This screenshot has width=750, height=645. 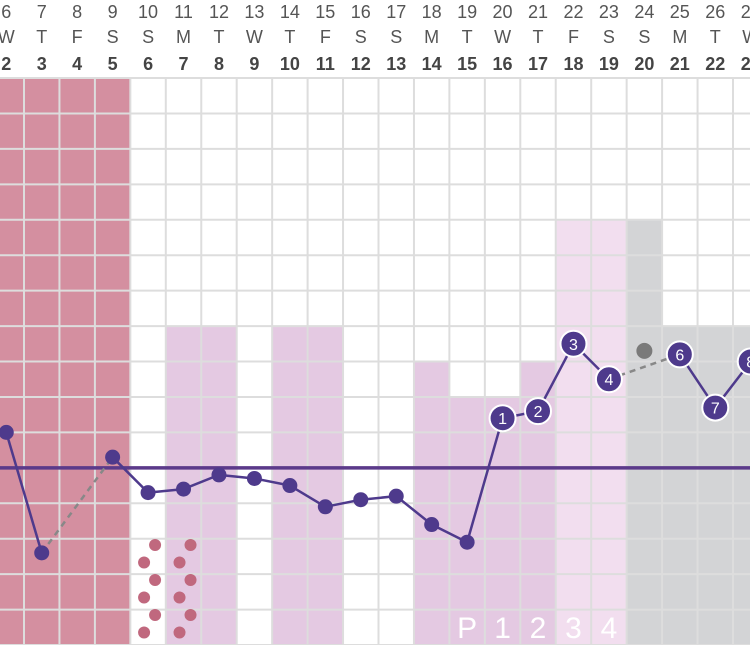 I want to click on date-label: 12, so click(x=219, y=12).